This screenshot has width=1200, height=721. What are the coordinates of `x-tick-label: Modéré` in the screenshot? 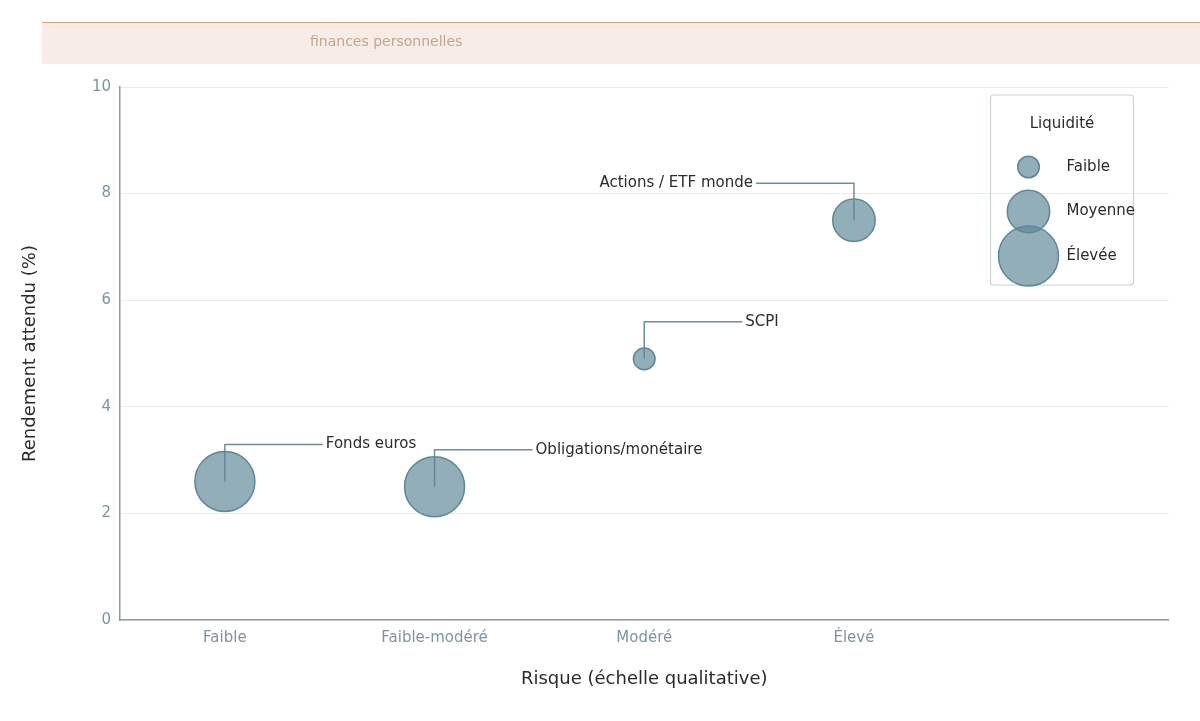 It's located at (644, 636).